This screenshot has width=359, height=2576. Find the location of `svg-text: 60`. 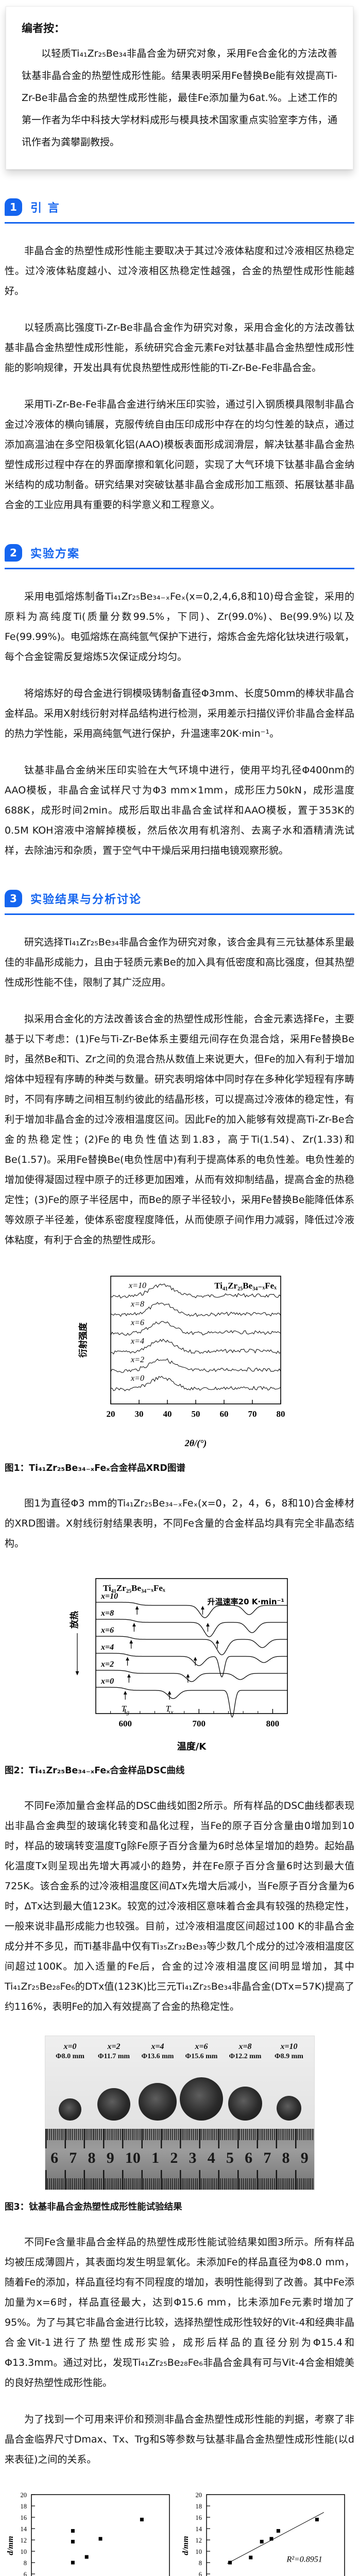

svg-text: 60 is located at coordinates (223, 1414).